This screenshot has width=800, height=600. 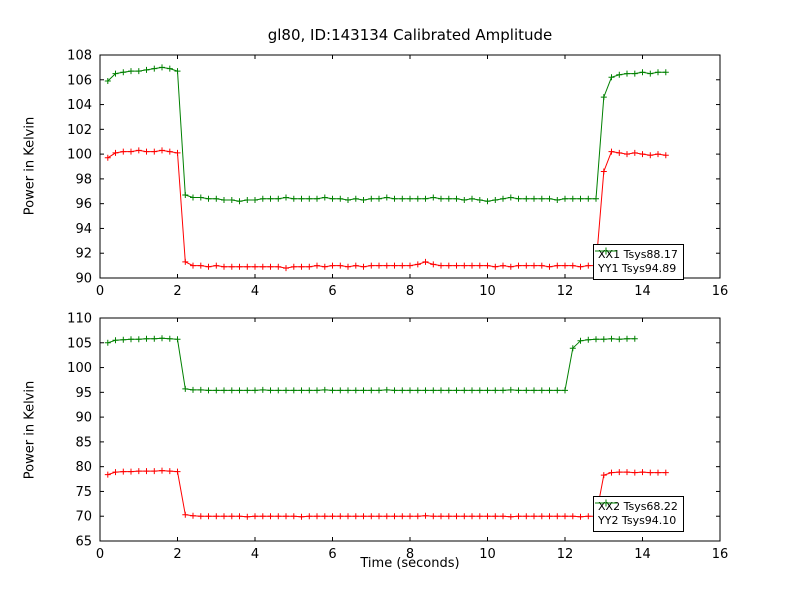 I want to click on y-tick-label: 110, so click(x=79, y=319).